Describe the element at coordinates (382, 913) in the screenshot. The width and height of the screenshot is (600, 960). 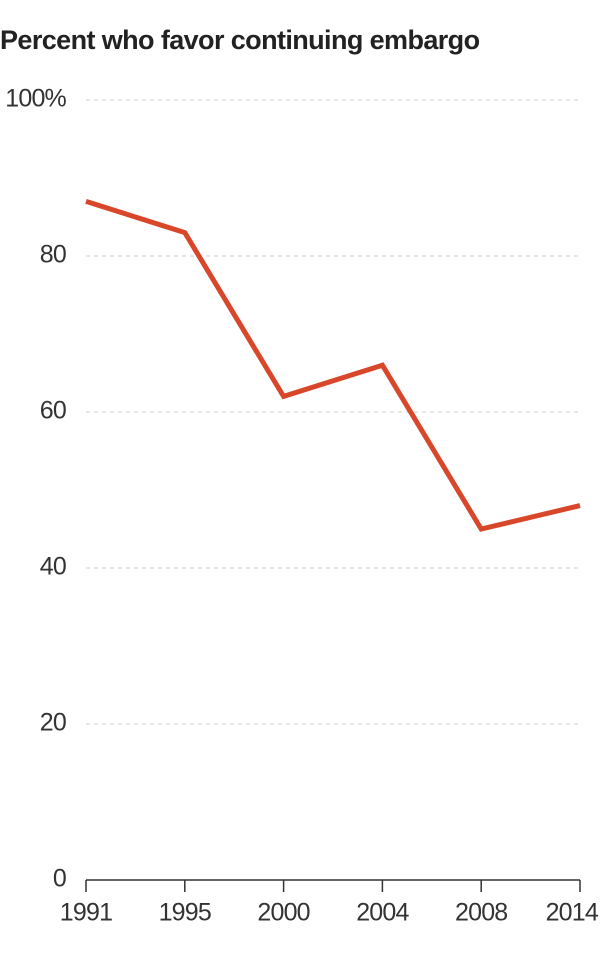
I see `x-tick-label: 2004` at that location.